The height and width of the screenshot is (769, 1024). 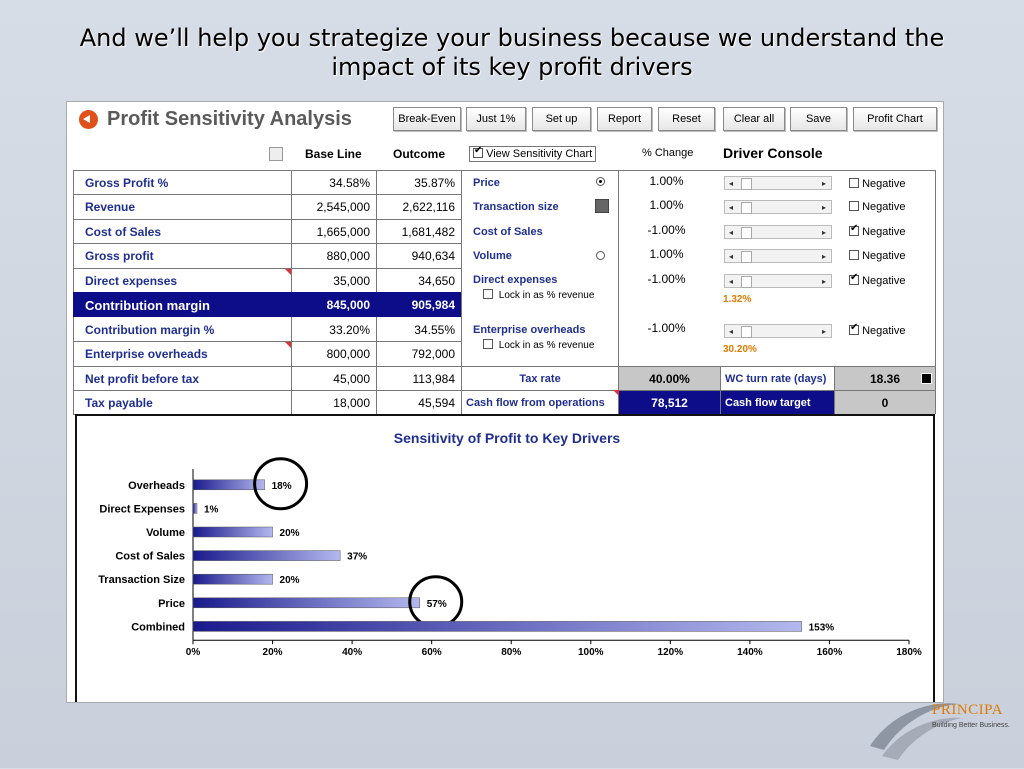 I want to click on driver-console-header: Driver Console, so click(x=773, y=153).